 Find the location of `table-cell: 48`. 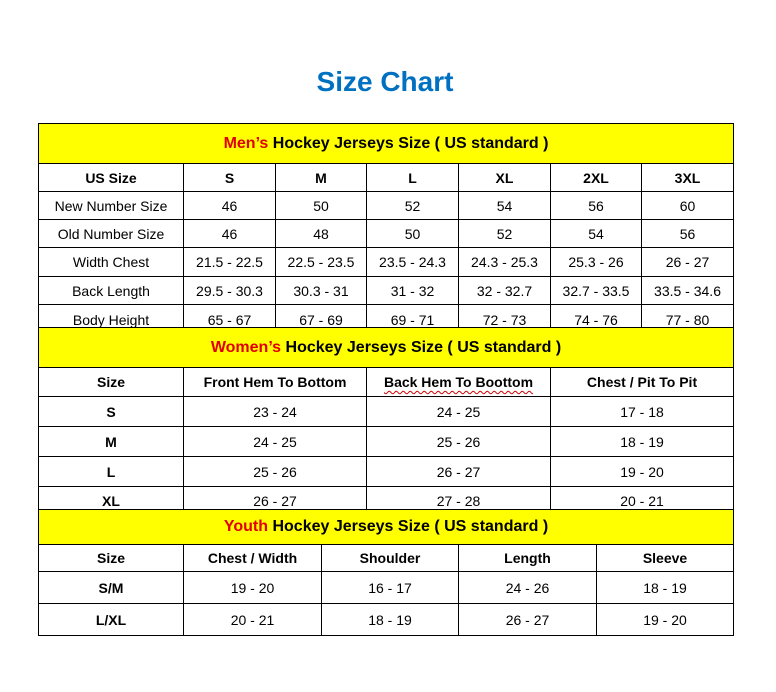

table-cell: 48 is located at coordinates (321, 233).